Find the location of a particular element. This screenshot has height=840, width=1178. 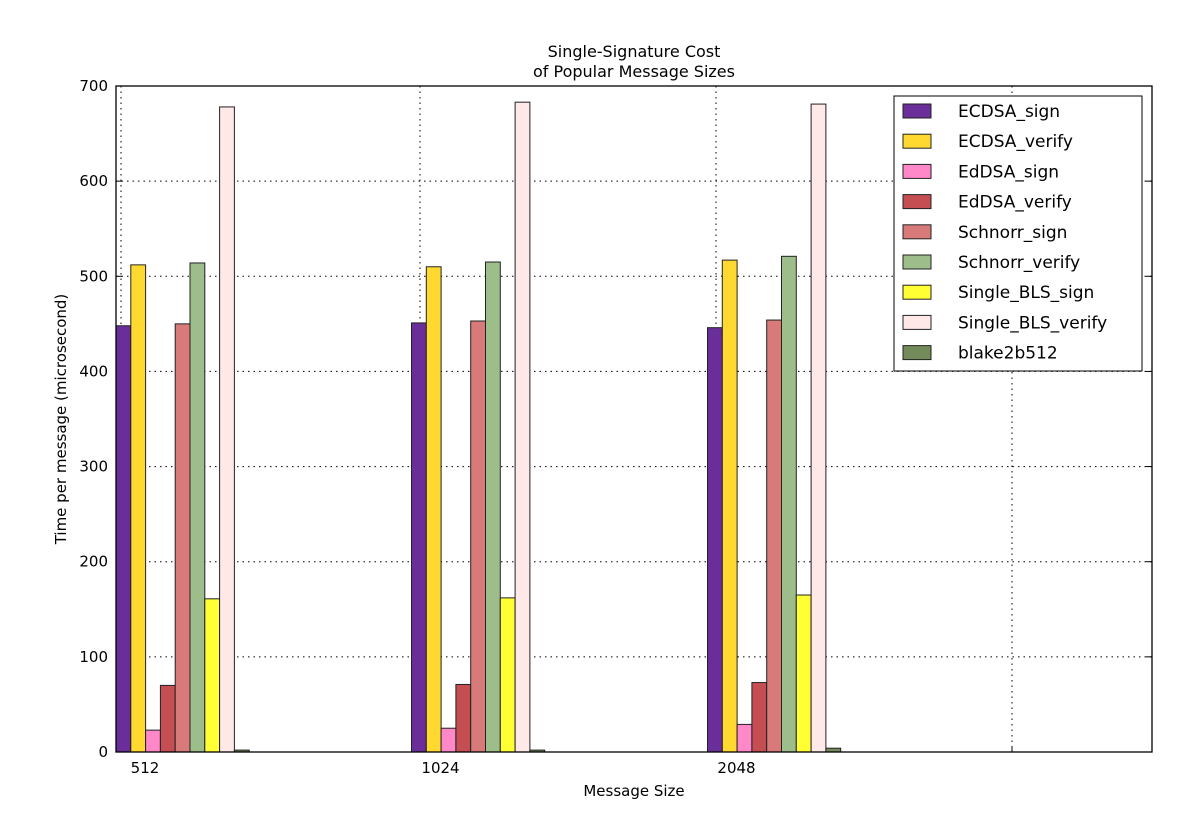

y-tick-label: 0 is located at coordinates (103, 752).